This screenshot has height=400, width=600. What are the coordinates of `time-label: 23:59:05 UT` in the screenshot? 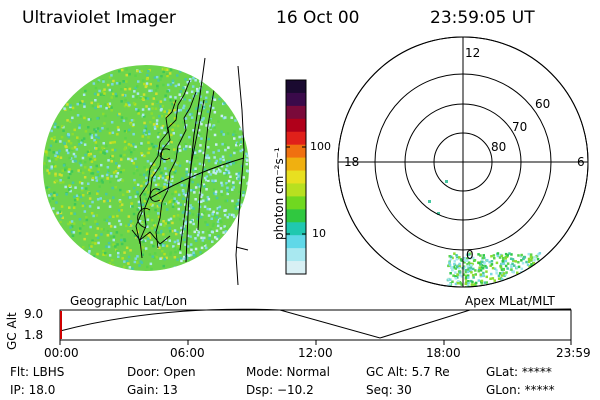 It's located at (482, 18).